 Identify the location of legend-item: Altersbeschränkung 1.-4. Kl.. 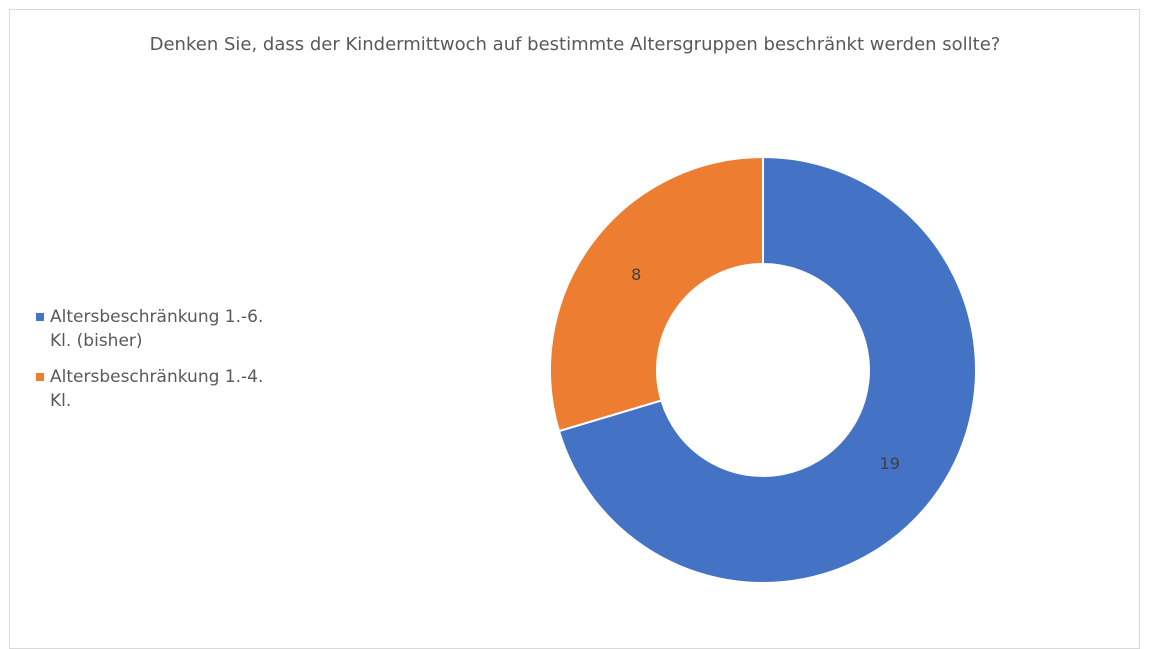
(161, 389).